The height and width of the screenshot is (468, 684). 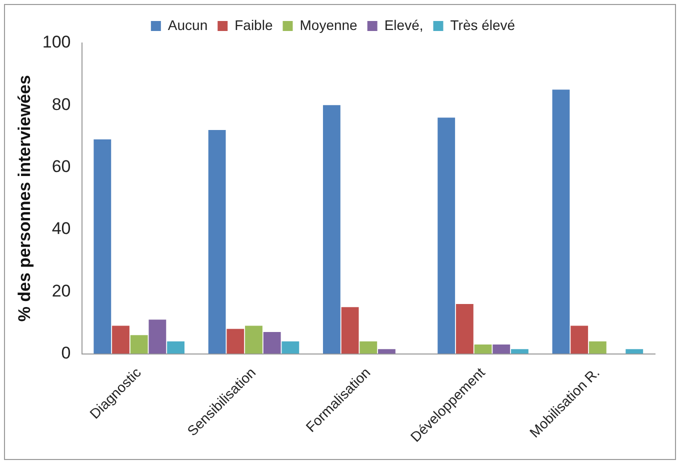 I want to click on y-tick-label: 80, so click(x=61, y=104).